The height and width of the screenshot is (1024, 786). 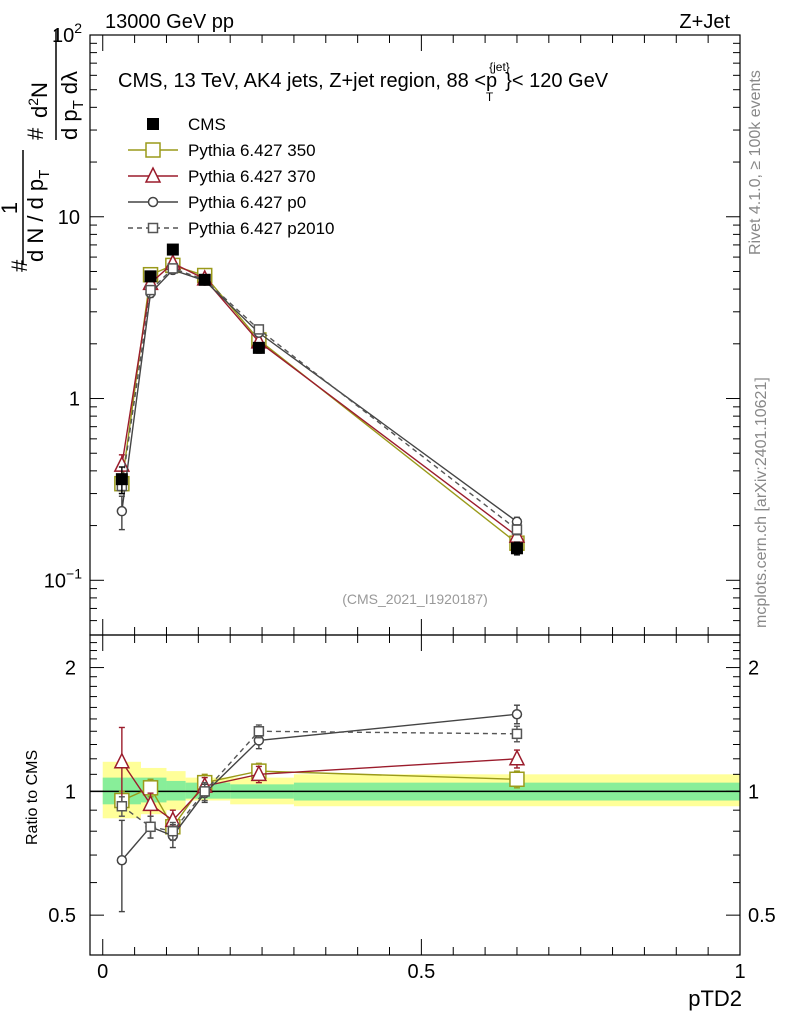 What do you see at coordinates (252, 176) in the screenshot?
I see `legend-label: Pythia 6.427 370` at bounding box center [252, 176].